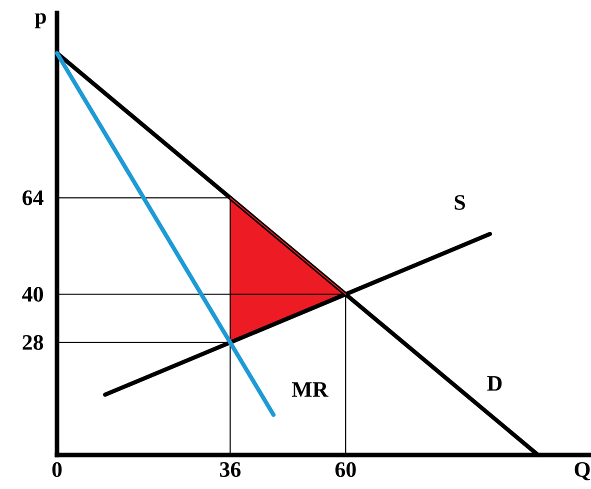 The image size is (591, 489). Describe the element at coordinates (494, 383) in the screenshot. I see `series-label: D` at that location.